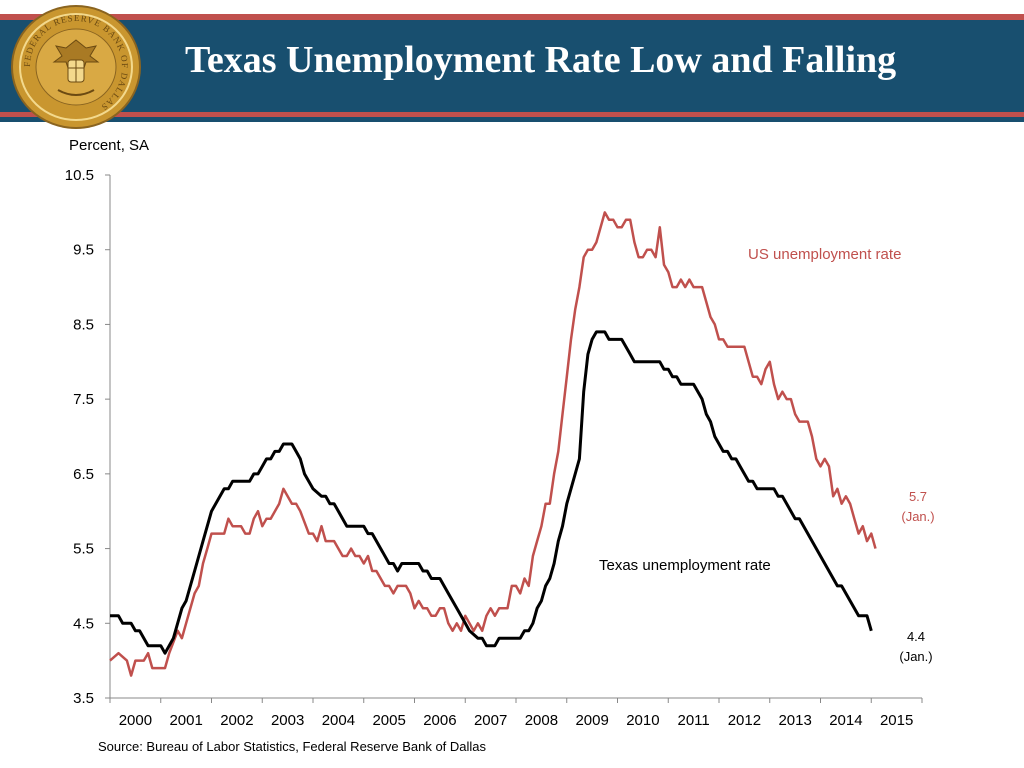 The image size is (1024, 768). Describe the element at coordinates (388, 720) in the screenshot. I see `x-tick-label: 2005` at that location.